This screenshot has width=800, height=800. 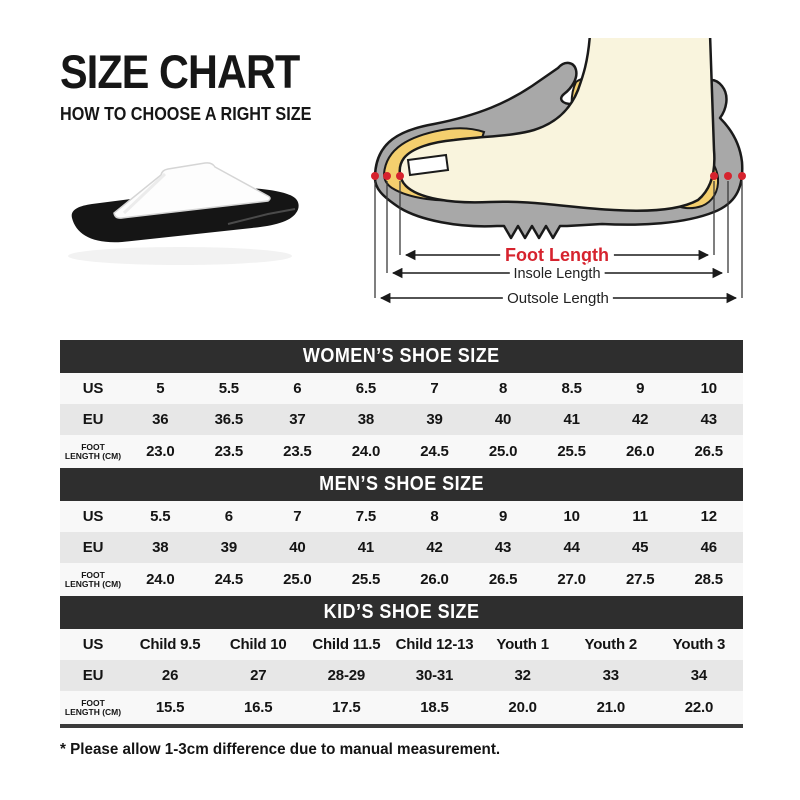 What do you see at coordinates (401, 419) in the screenshot?
I see `table-row: EU 36 36.5 37 38 39 40 41 42 43` at bounding box center [401, 419].